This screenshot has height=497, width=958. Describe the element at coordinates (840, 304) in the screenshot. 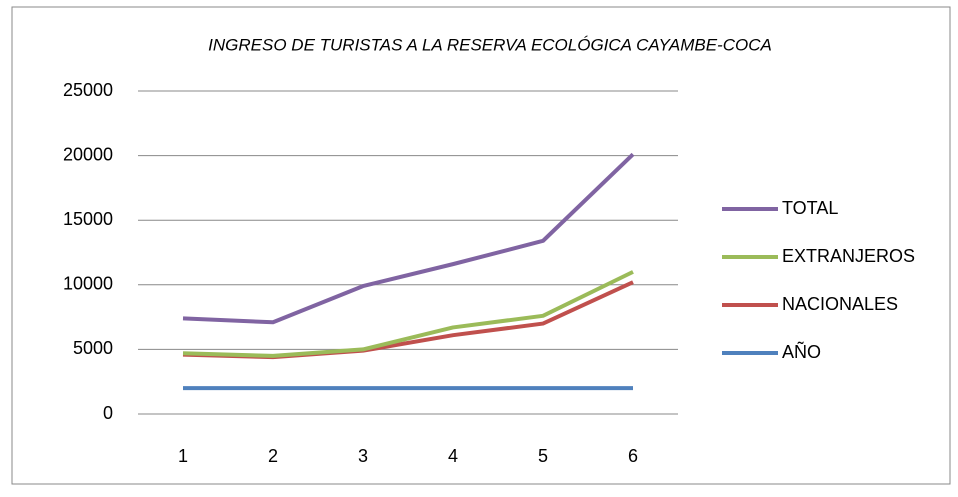

I see `legend-label: NACIONALES` at that location.